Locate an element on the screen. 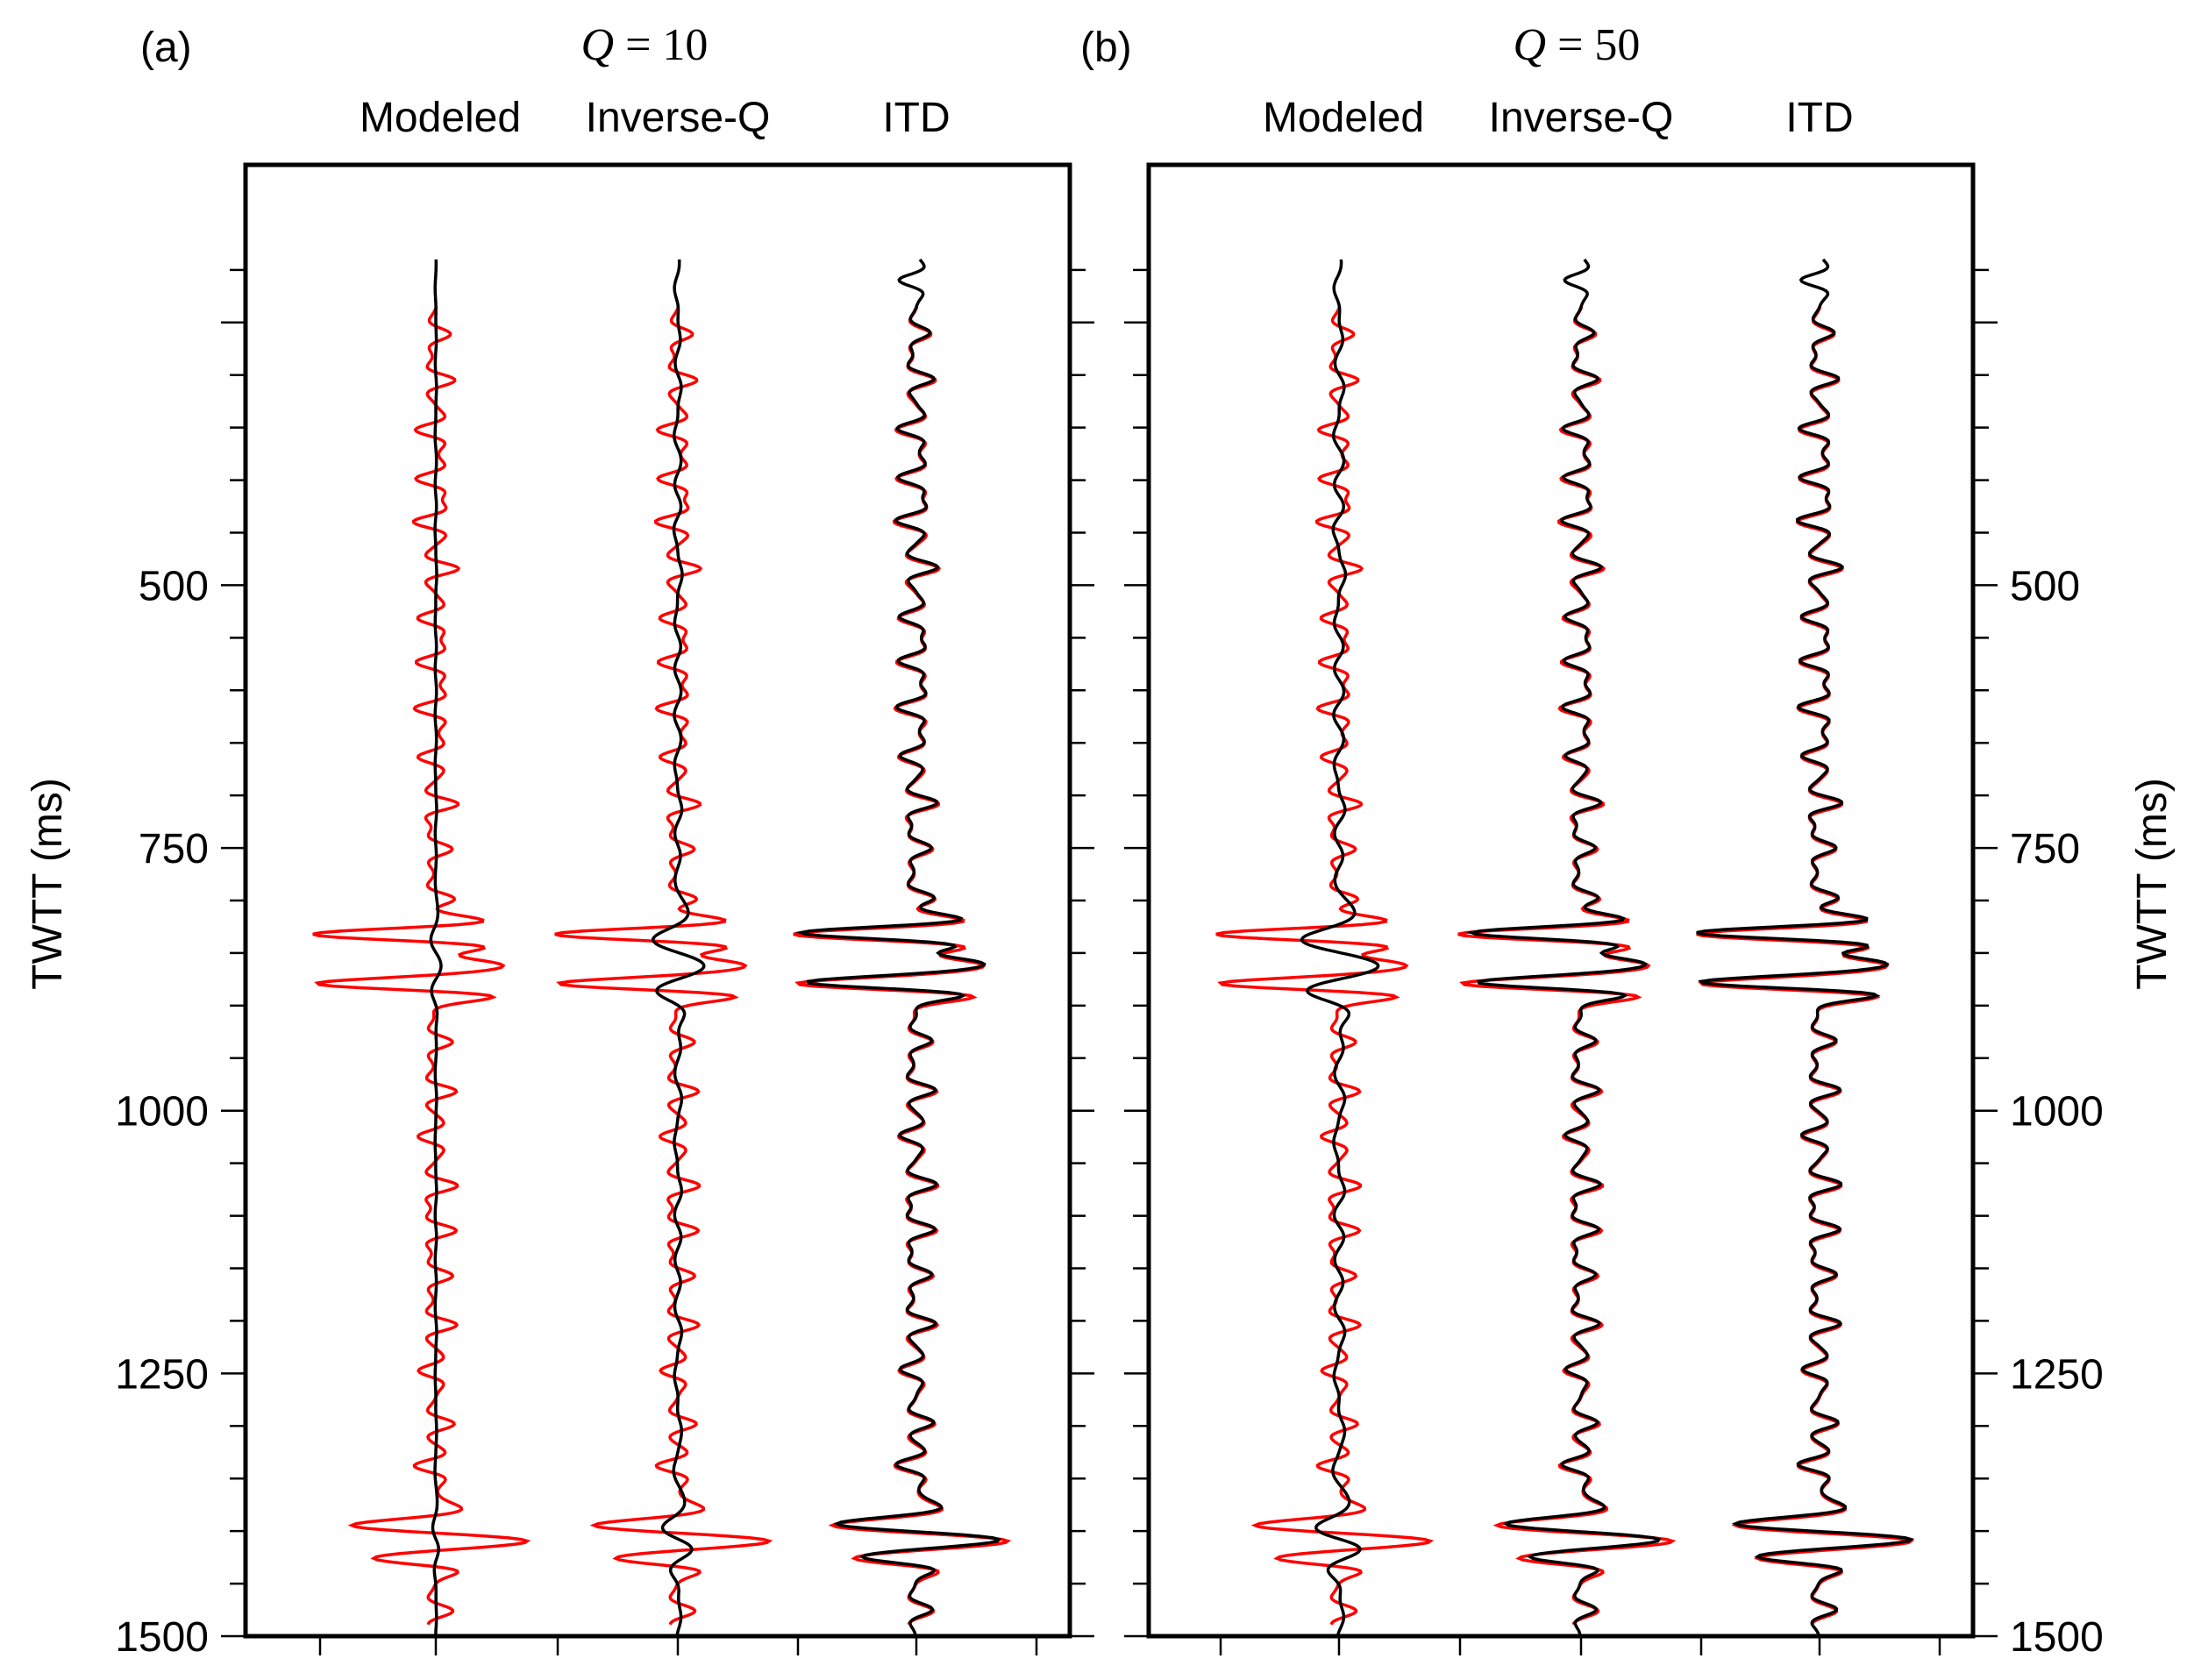  panel-b-trace-label-inverse-q: Inverse-Q is located at coordinates (1581, 118).